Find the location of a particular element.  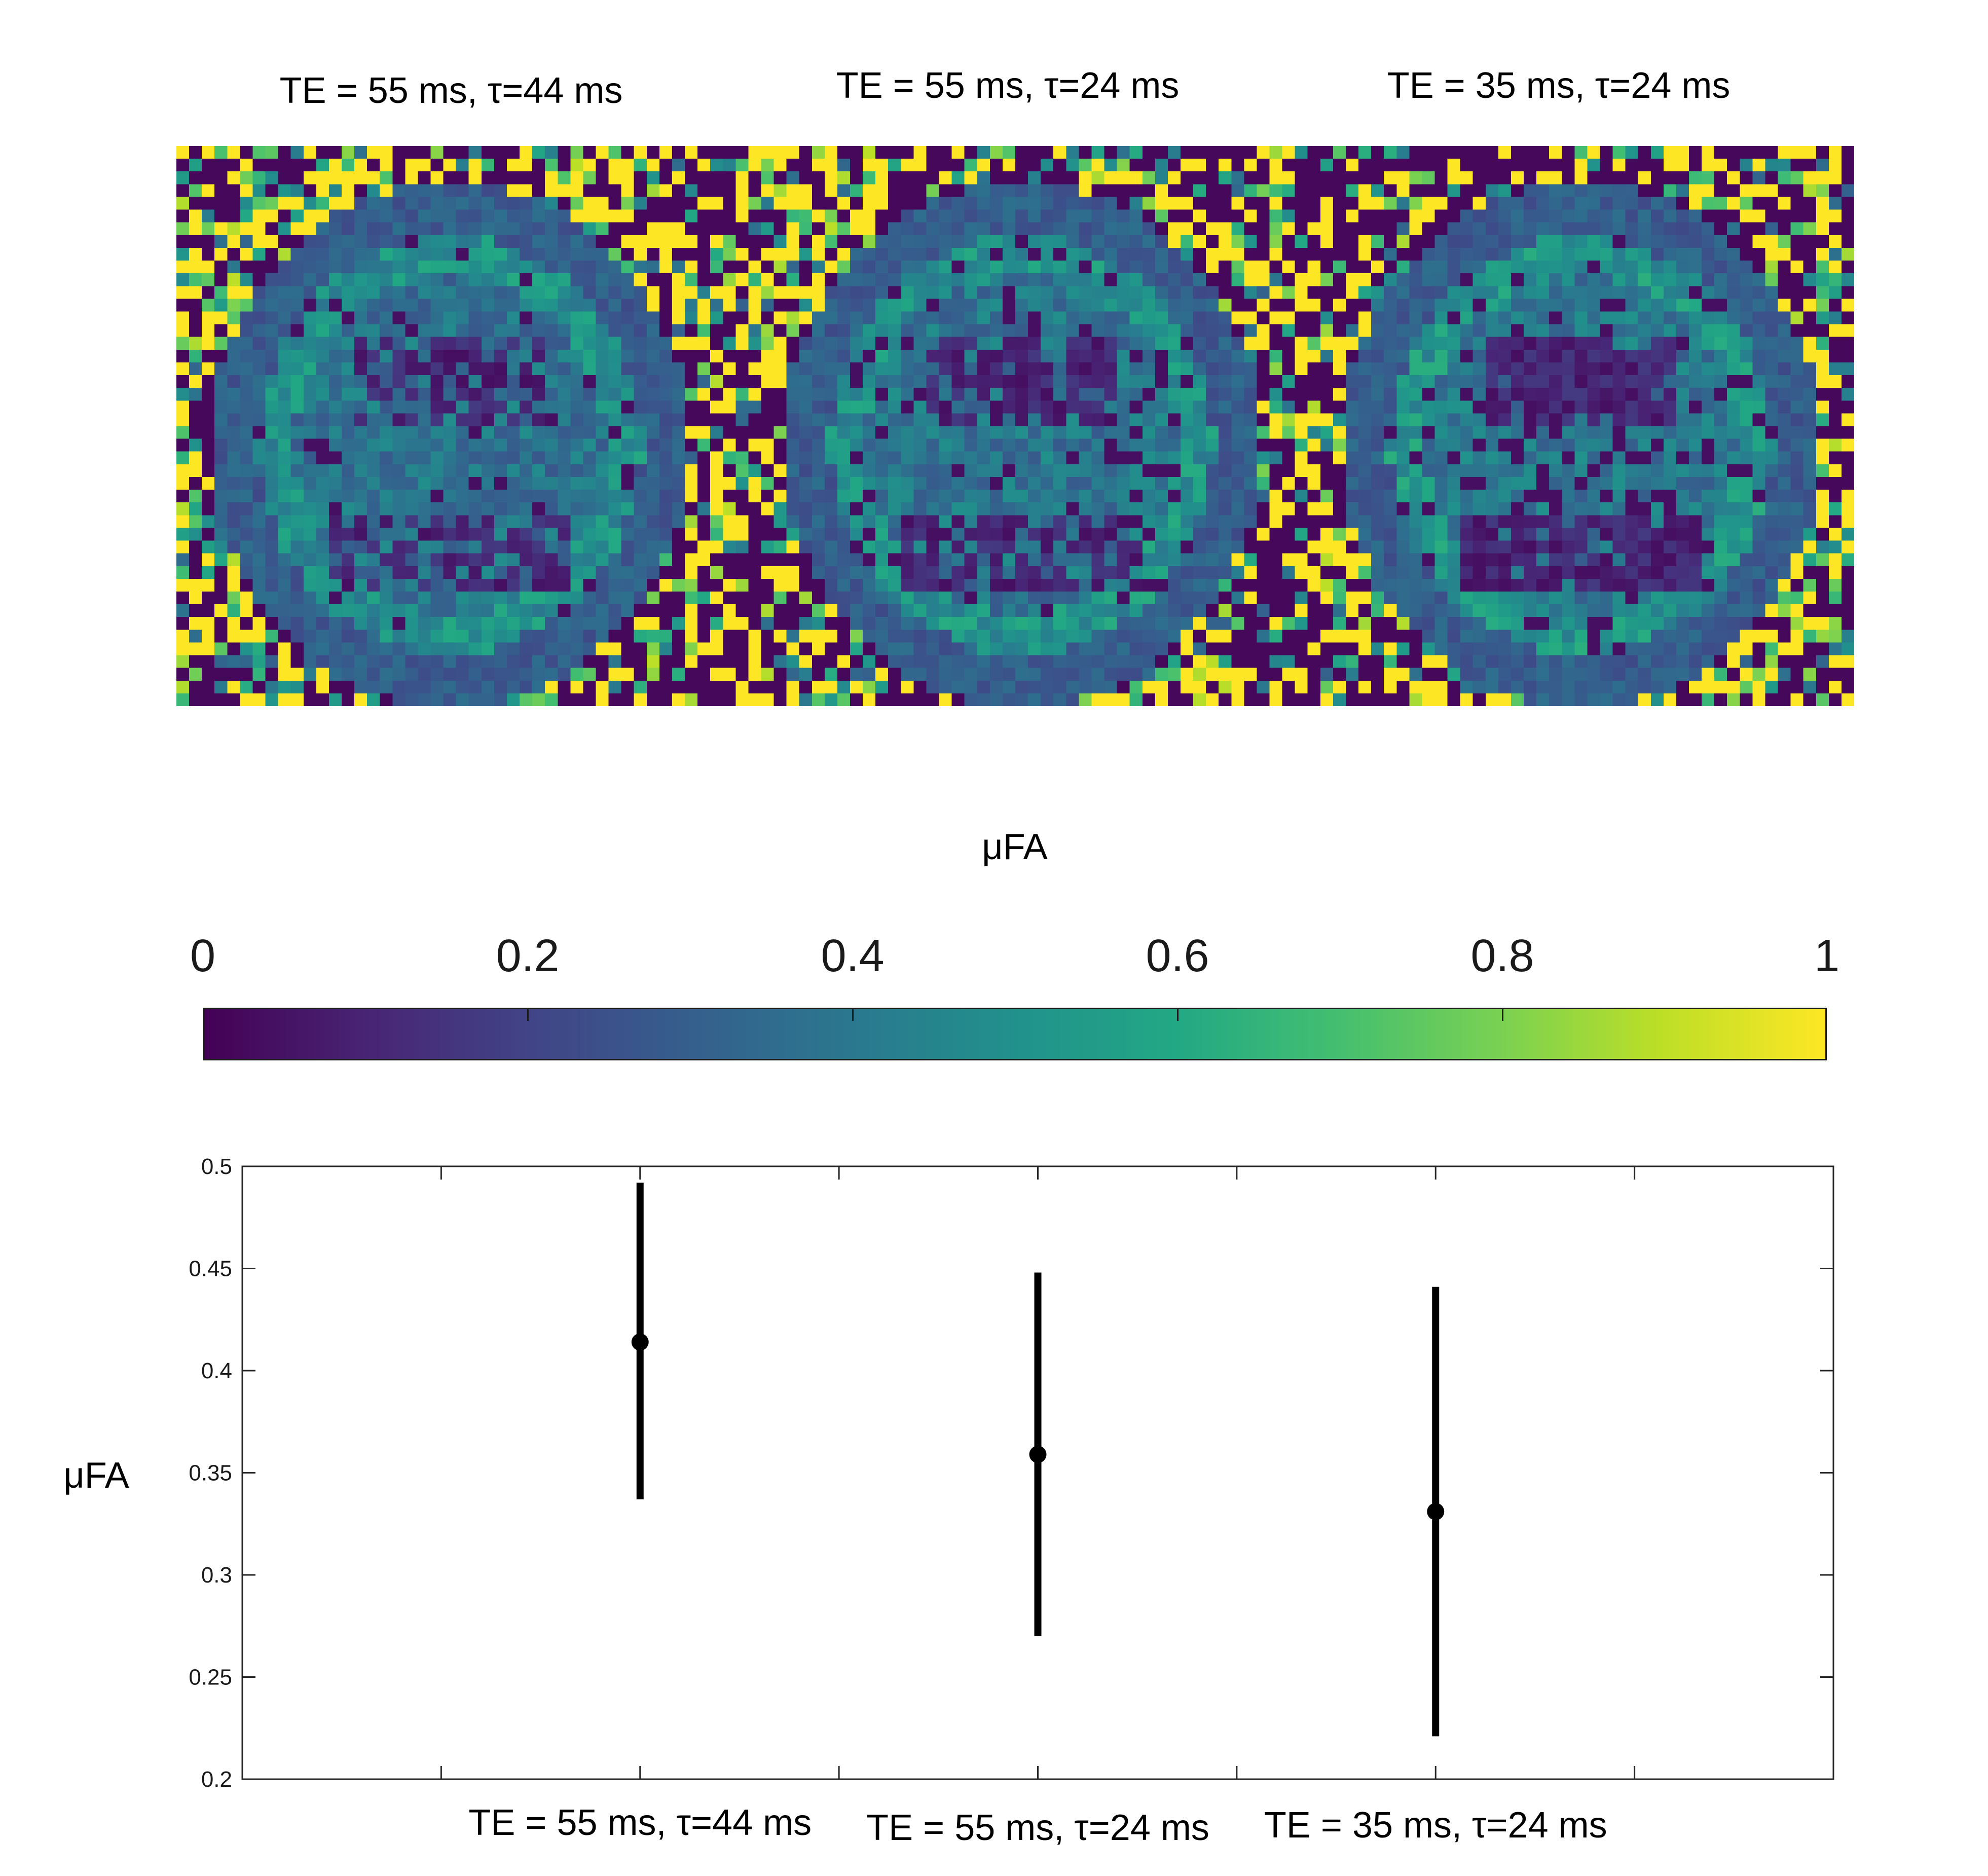

colorbar-tick-label: 0.2 is located at coordinates (528, 956).